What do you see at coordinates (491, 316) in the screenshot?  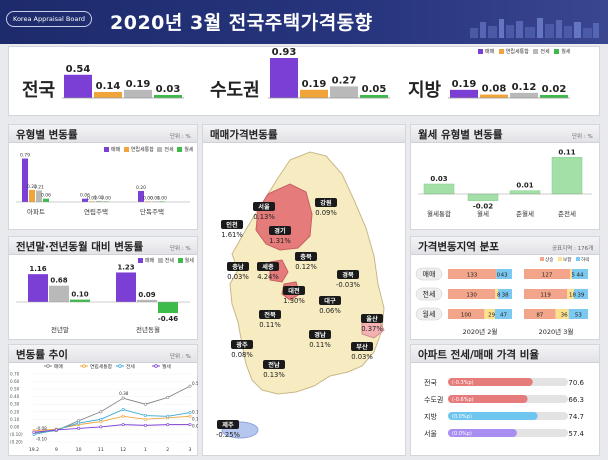 I see `dist-segment-label: 29` at bounding box center [491, 316].